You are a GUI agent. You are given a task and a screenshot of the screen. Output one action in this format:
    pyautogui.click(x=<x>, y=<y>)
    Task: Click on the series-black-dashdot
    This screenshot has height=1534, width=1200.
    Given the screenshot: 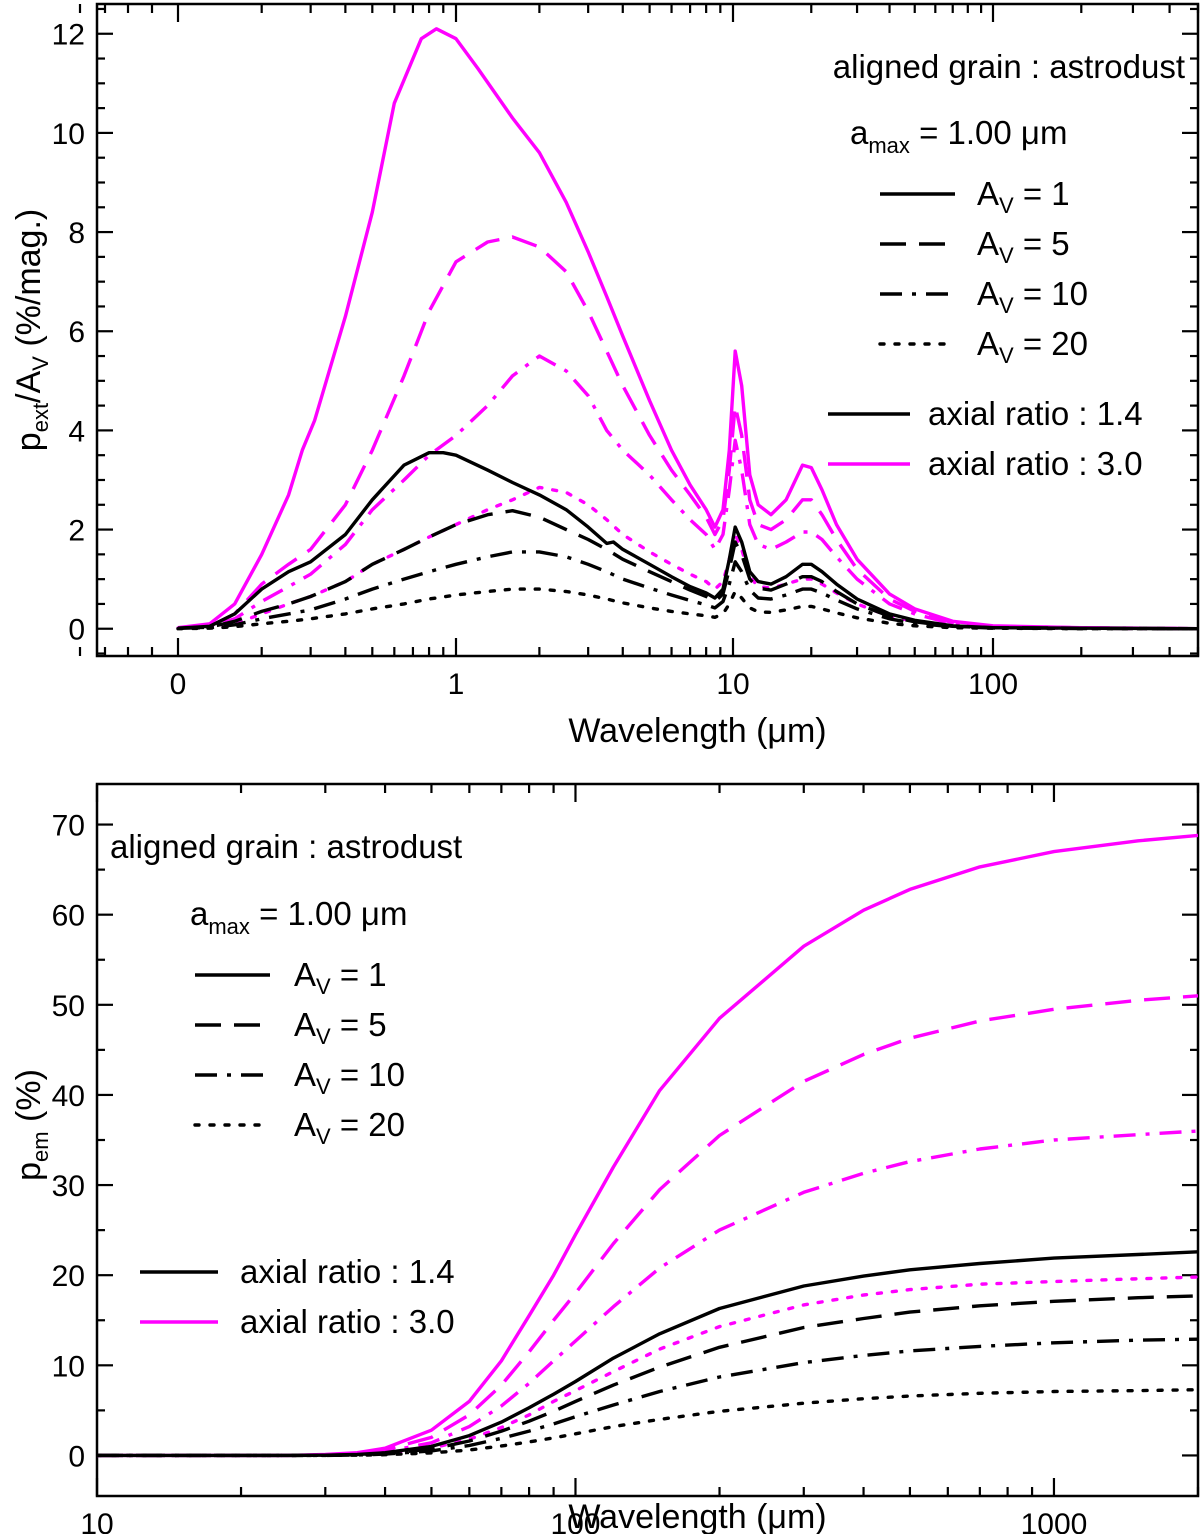 What is the action you would take?
    pyautogui.click(x=687, y=590)
    